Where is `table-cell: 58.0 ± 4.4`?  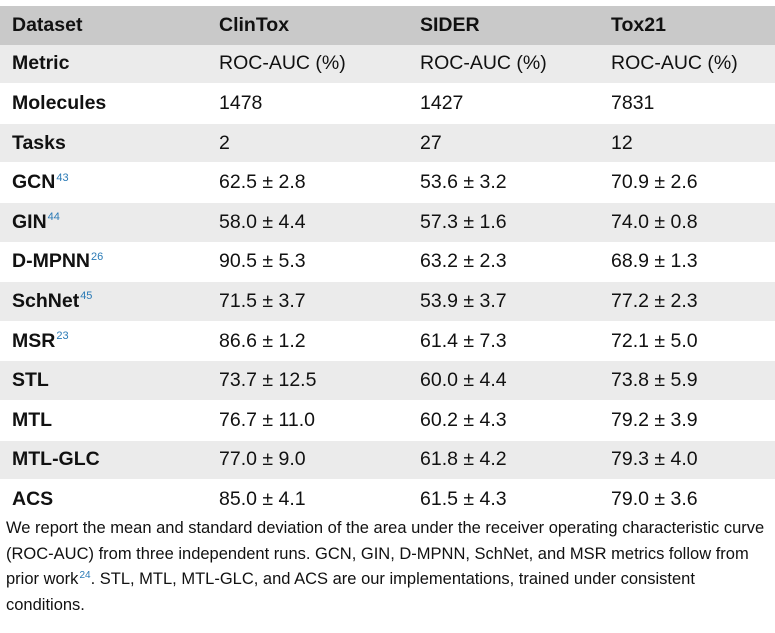
table-cell: 58.0 ± 4.4 is located at coordinates (262, 221).